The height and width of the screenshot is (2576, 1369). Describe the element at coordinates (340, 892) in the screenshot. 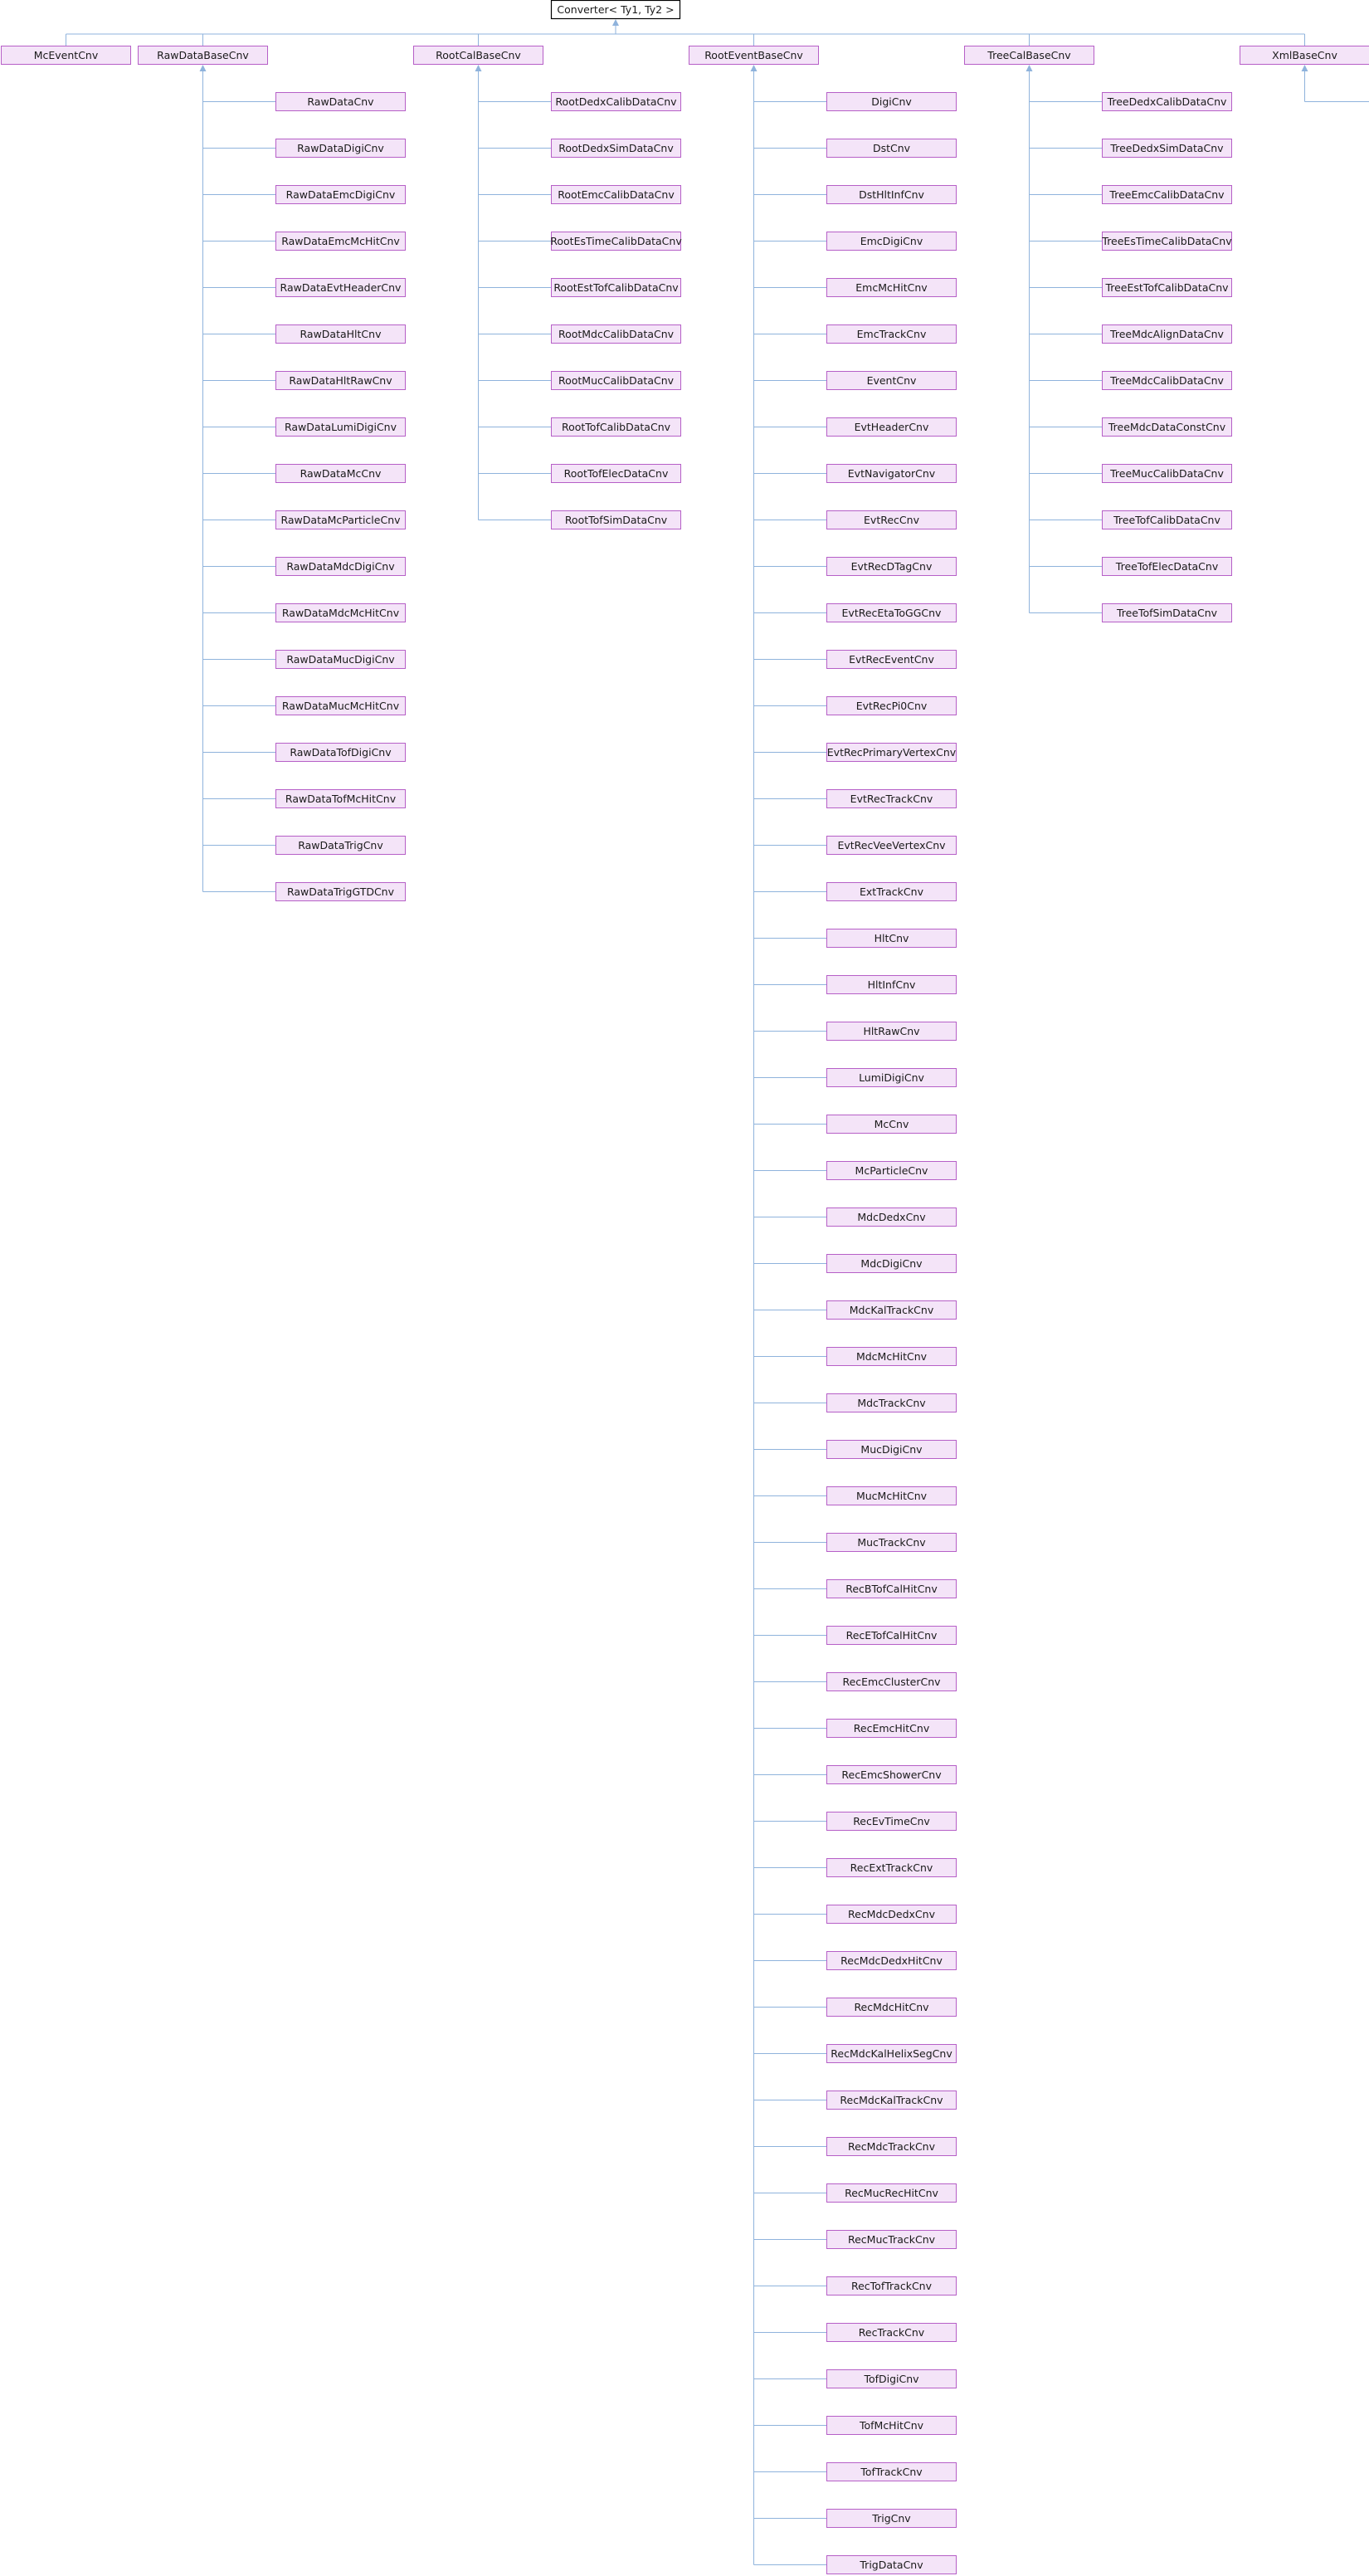

I see `class-node-rawdatatriggtdcnv: RawDataTrigGTDCnv` at that location.